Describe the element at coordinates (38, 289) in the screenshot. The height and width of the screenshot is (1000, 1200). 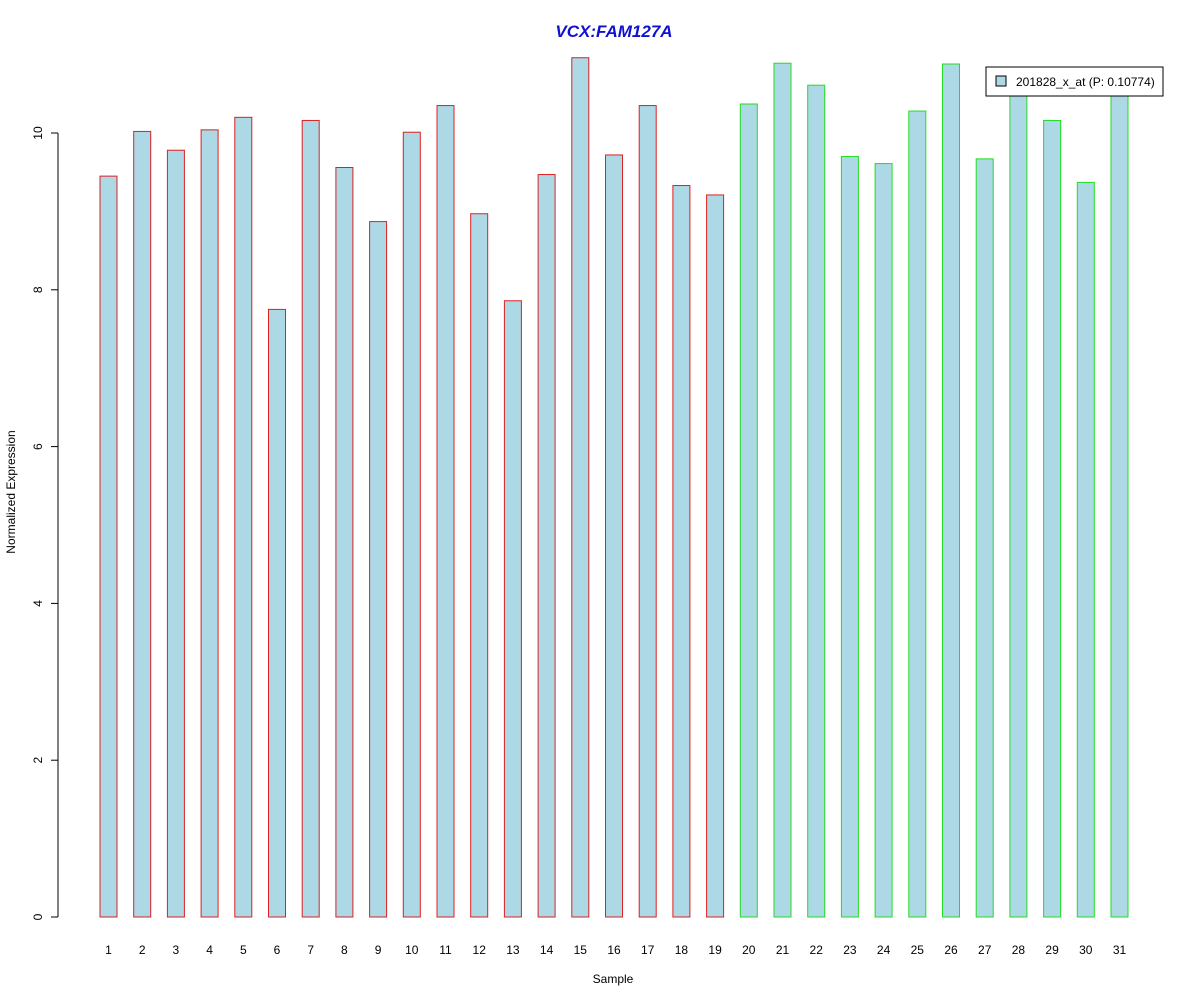
I see `y-tick-label: 8` at that location.